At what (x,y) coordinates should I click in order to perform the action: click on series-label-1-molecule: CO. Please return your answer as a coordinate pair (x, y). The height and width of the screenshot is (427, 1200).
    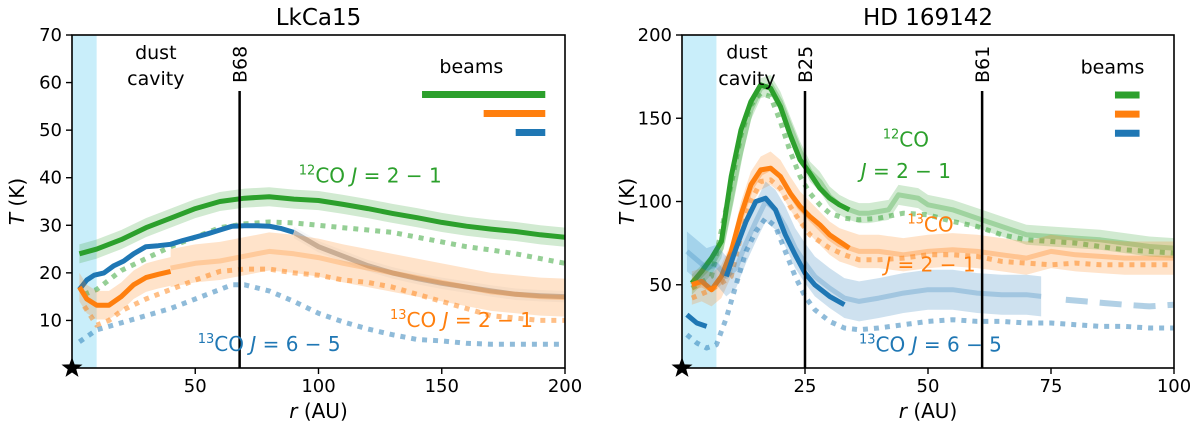
    Looking at the image, I should click on (425, 320).